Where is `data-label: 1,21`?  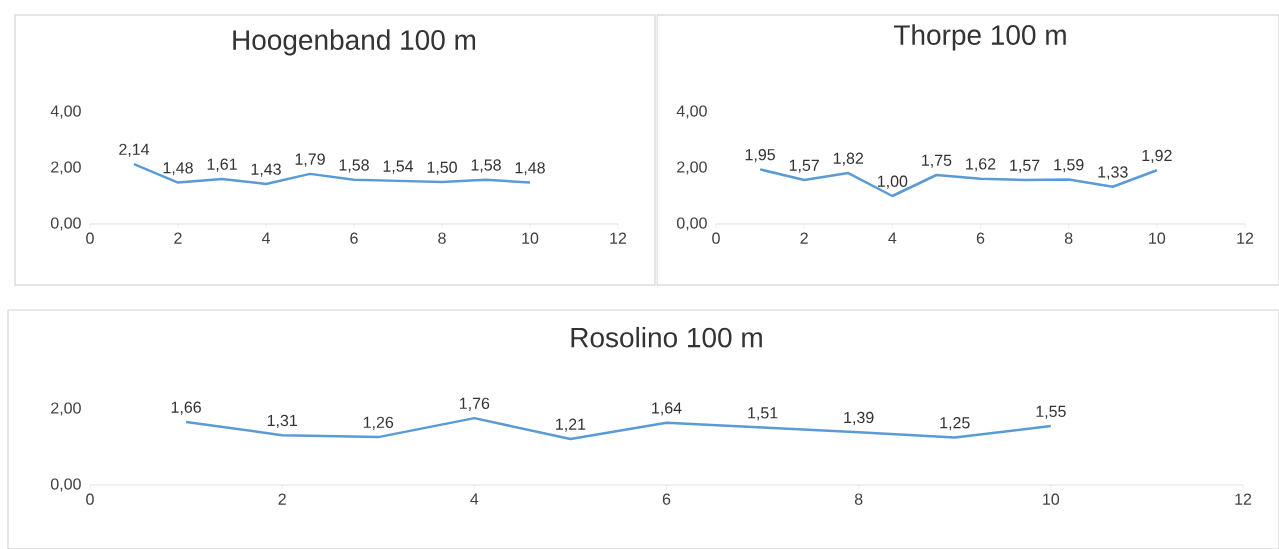
data-label: 1,21 is located at coordinates (571, 425).